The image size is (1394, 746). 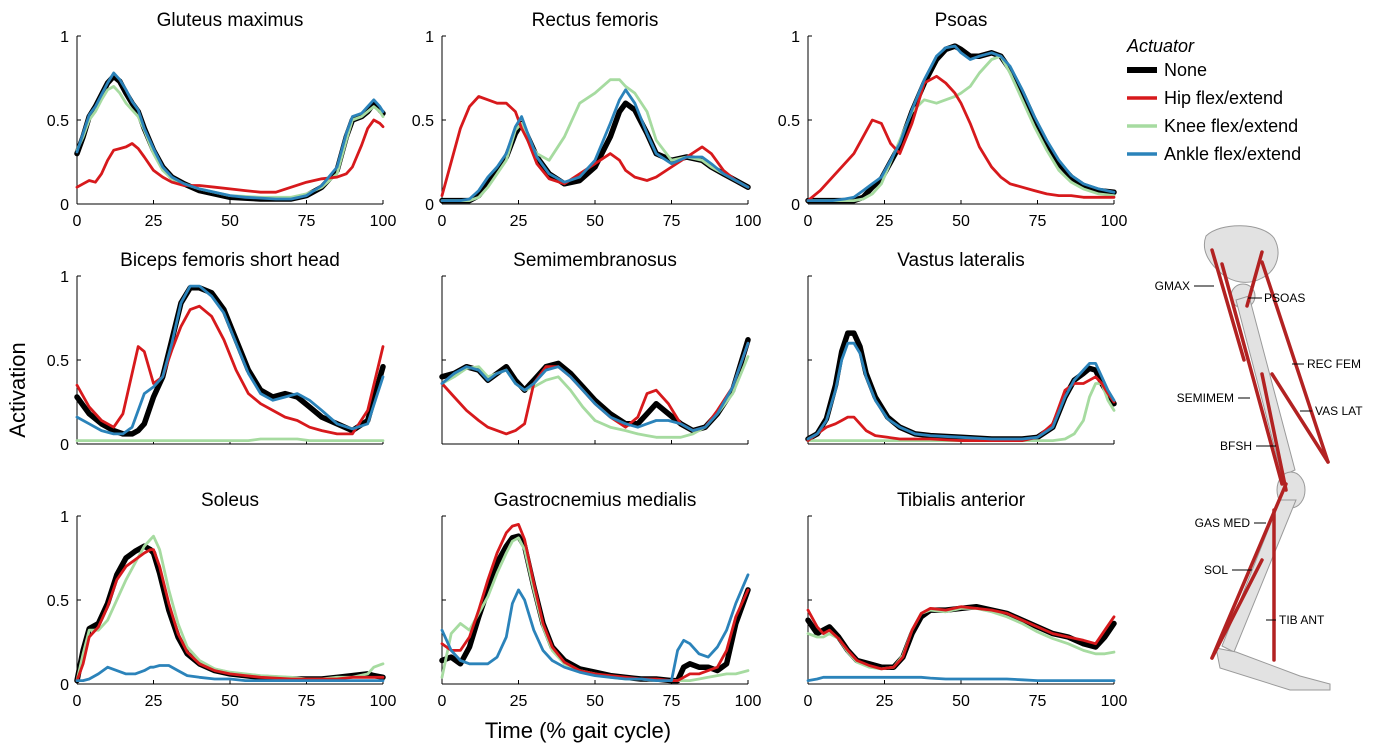 What do you see at coordinates (17, 389) in the screenshot?
I see `y-axis-label: Activation` at bounding box center [17, 389].